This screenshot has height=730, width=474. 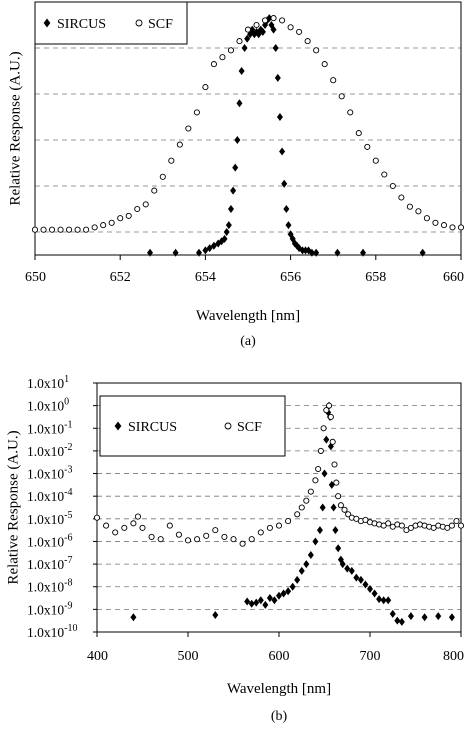 I want to click on x-tick-label: 656, so click(x=290, y=277).